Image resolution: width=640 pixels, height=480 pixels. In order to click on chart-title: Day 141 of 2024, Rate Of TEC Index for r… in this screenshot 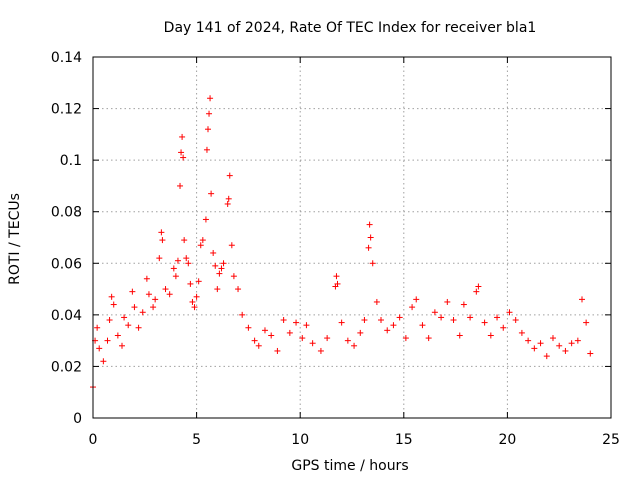, I will do `click(350, 28)`.